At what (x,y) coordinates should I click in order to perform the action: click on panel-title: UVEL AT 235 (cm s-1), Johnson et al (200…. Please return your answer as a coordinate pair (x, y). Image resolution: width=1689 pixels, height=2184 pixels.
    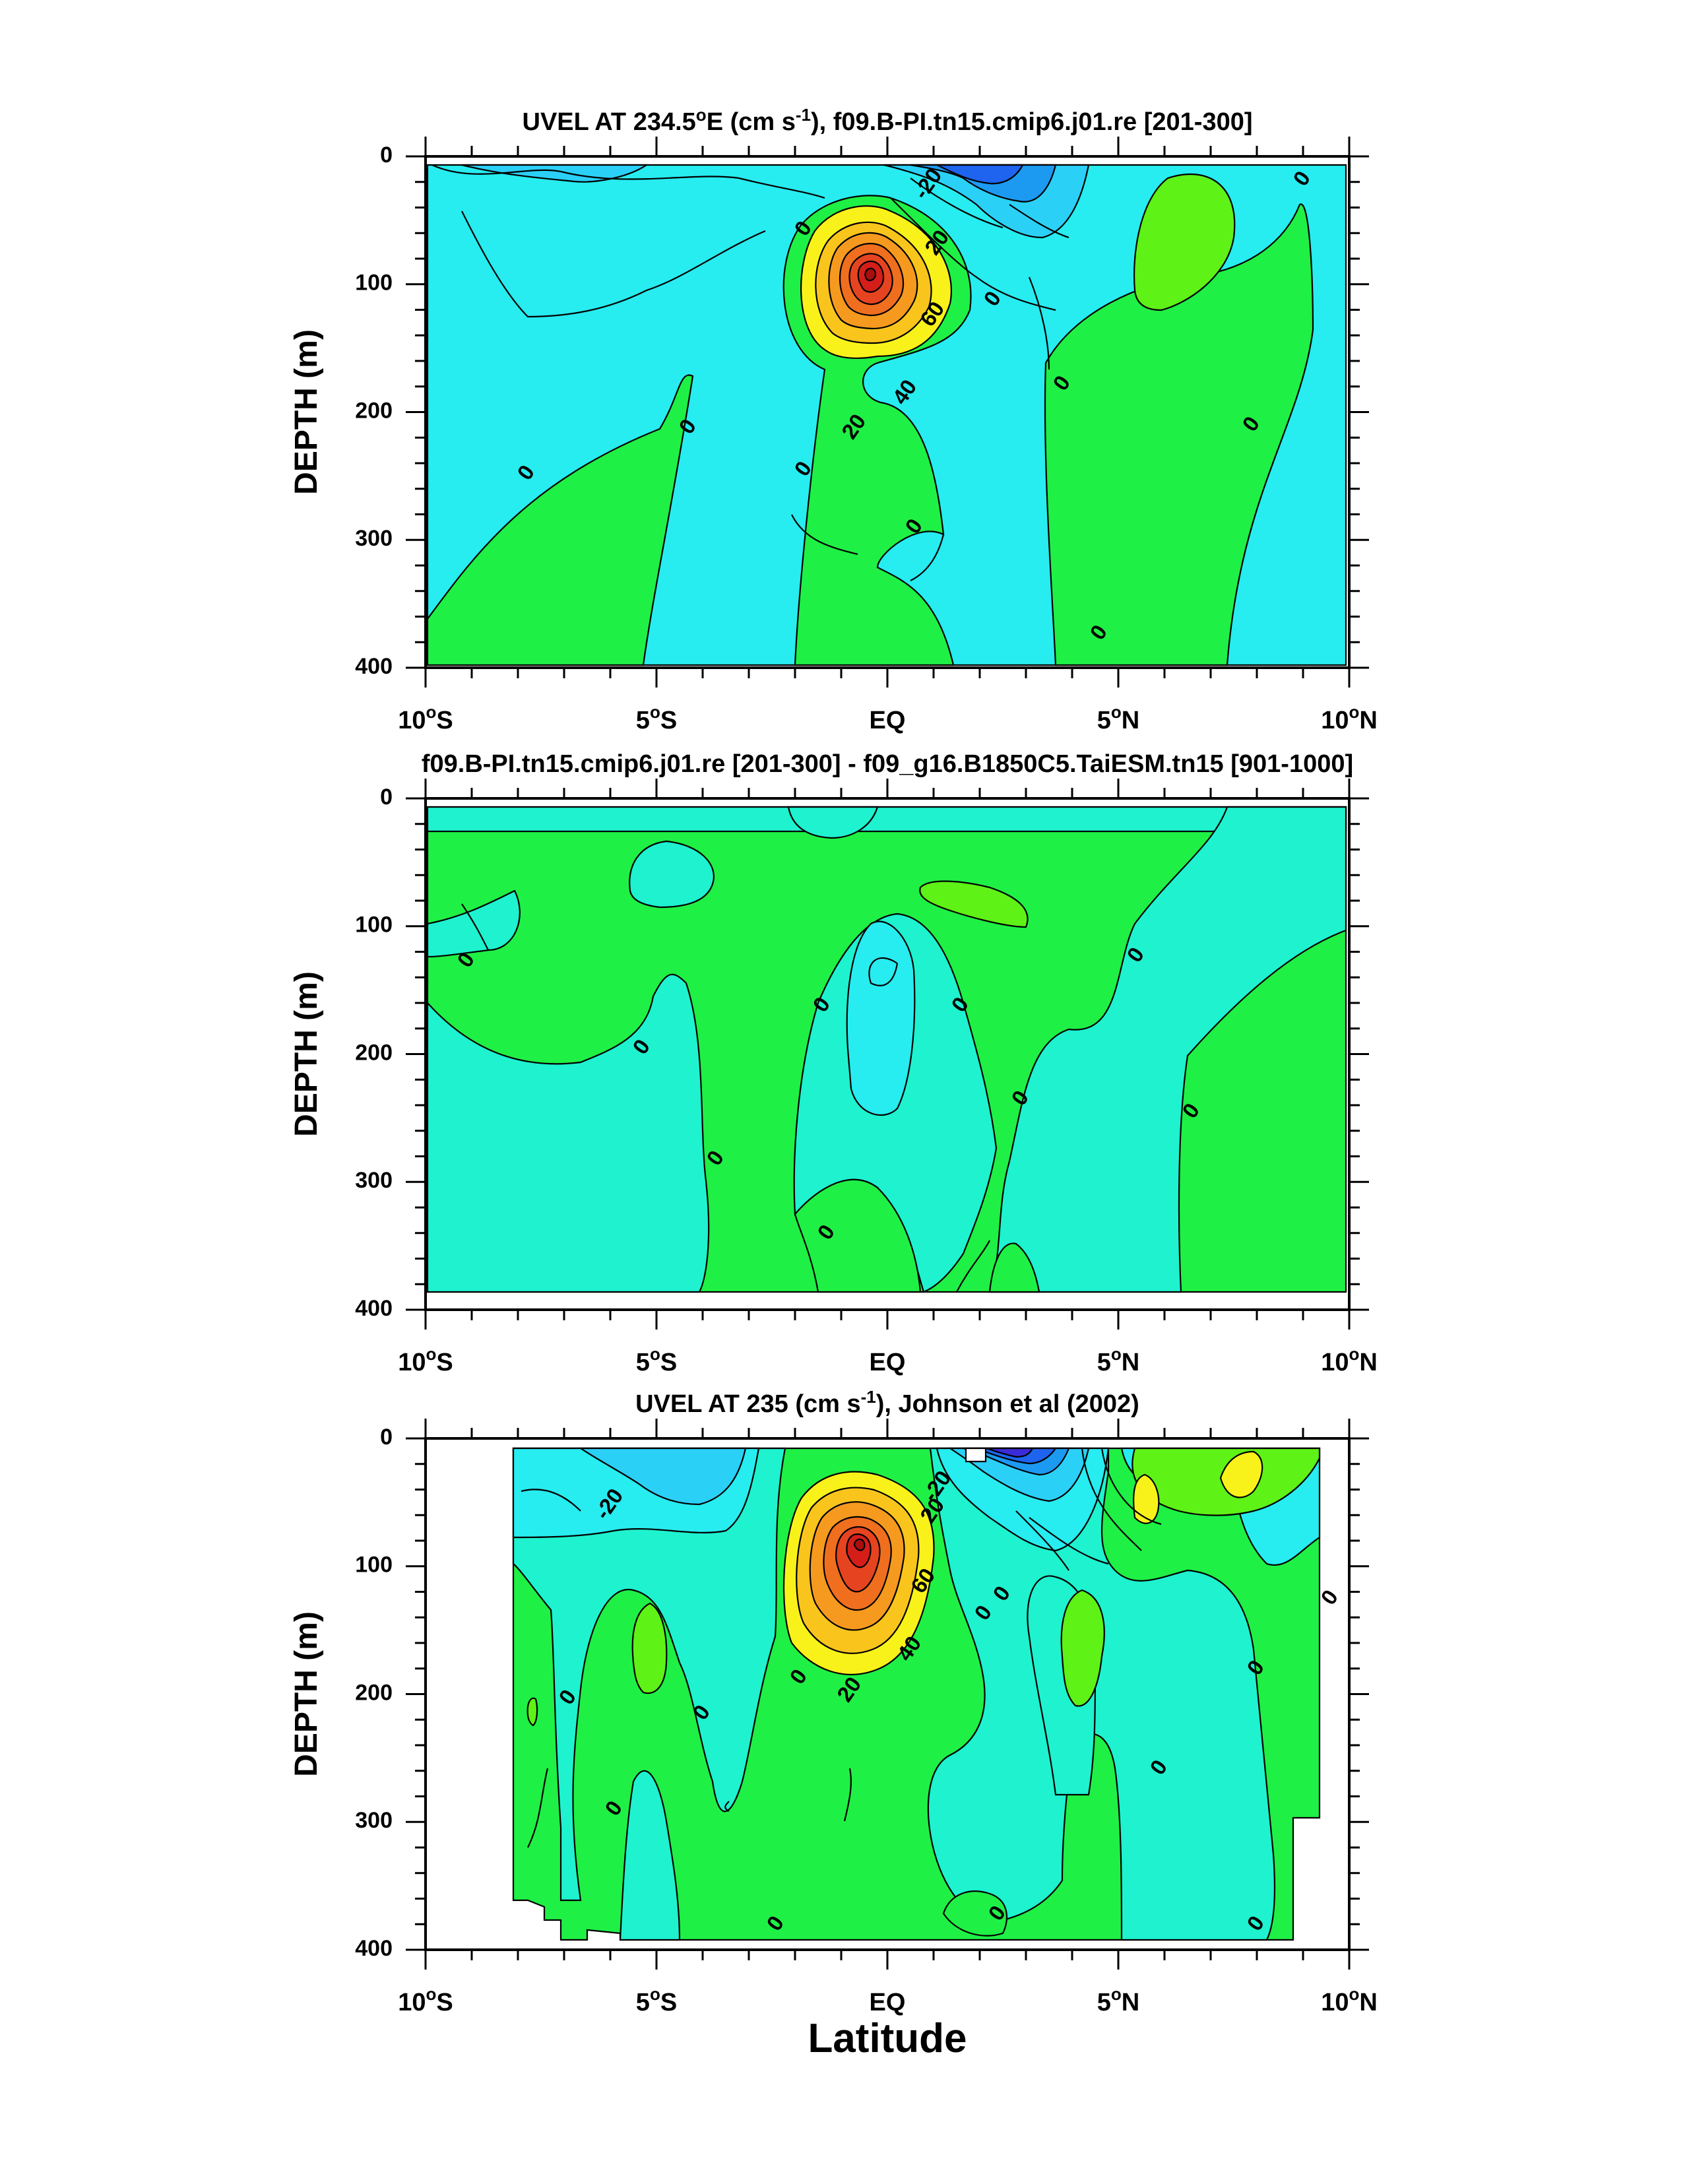
    Looking at the image, I should click on (887, 1402).